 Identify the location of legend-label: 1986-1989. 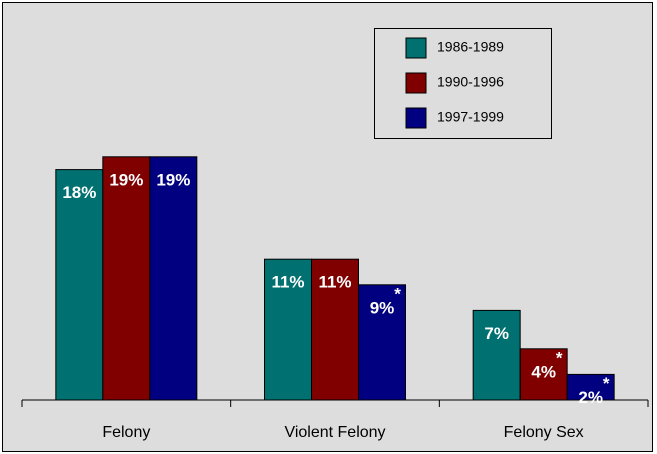
(470, 47).